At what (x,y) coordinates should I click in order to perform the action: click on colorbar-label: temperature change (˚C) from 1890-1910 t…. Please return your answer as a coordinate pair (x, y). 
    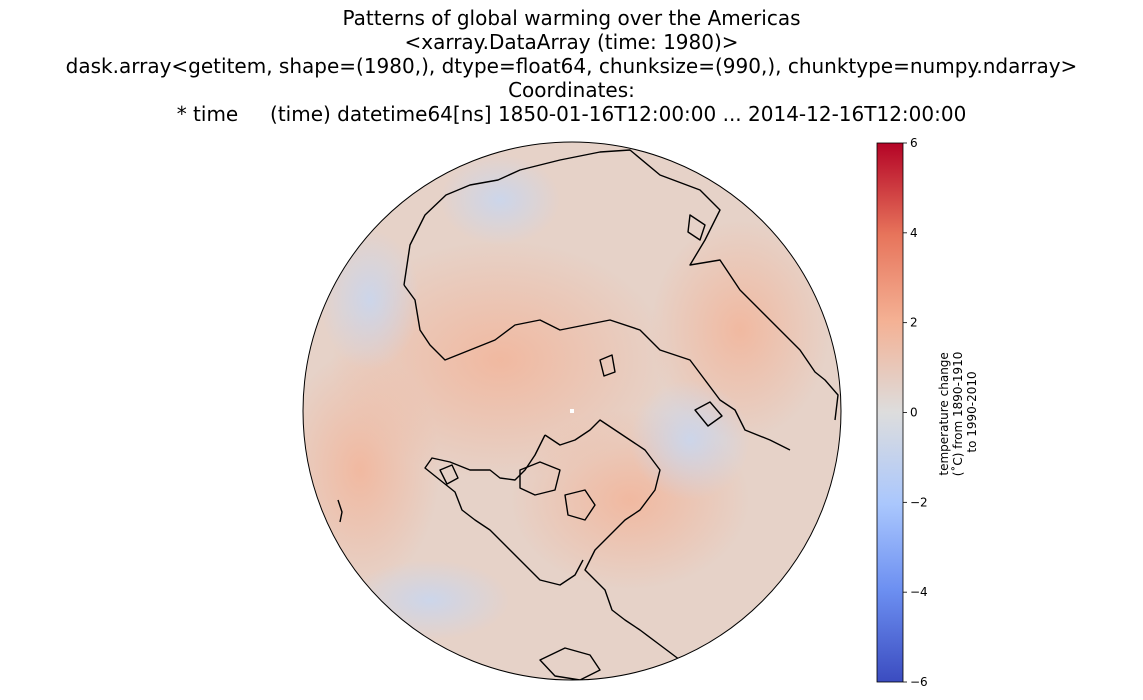
    Looking at the image, I should click on (958, 412).